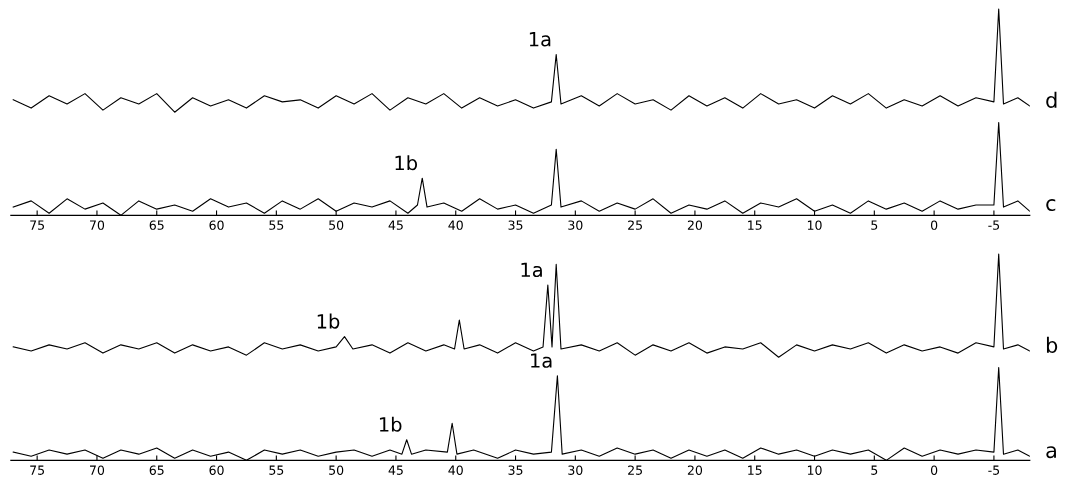 The image size is (1084, 495). What do you see at coordinates (1051, 452) in the screenshot?
I see `series-label: a` at bounding box center [1051, 452].